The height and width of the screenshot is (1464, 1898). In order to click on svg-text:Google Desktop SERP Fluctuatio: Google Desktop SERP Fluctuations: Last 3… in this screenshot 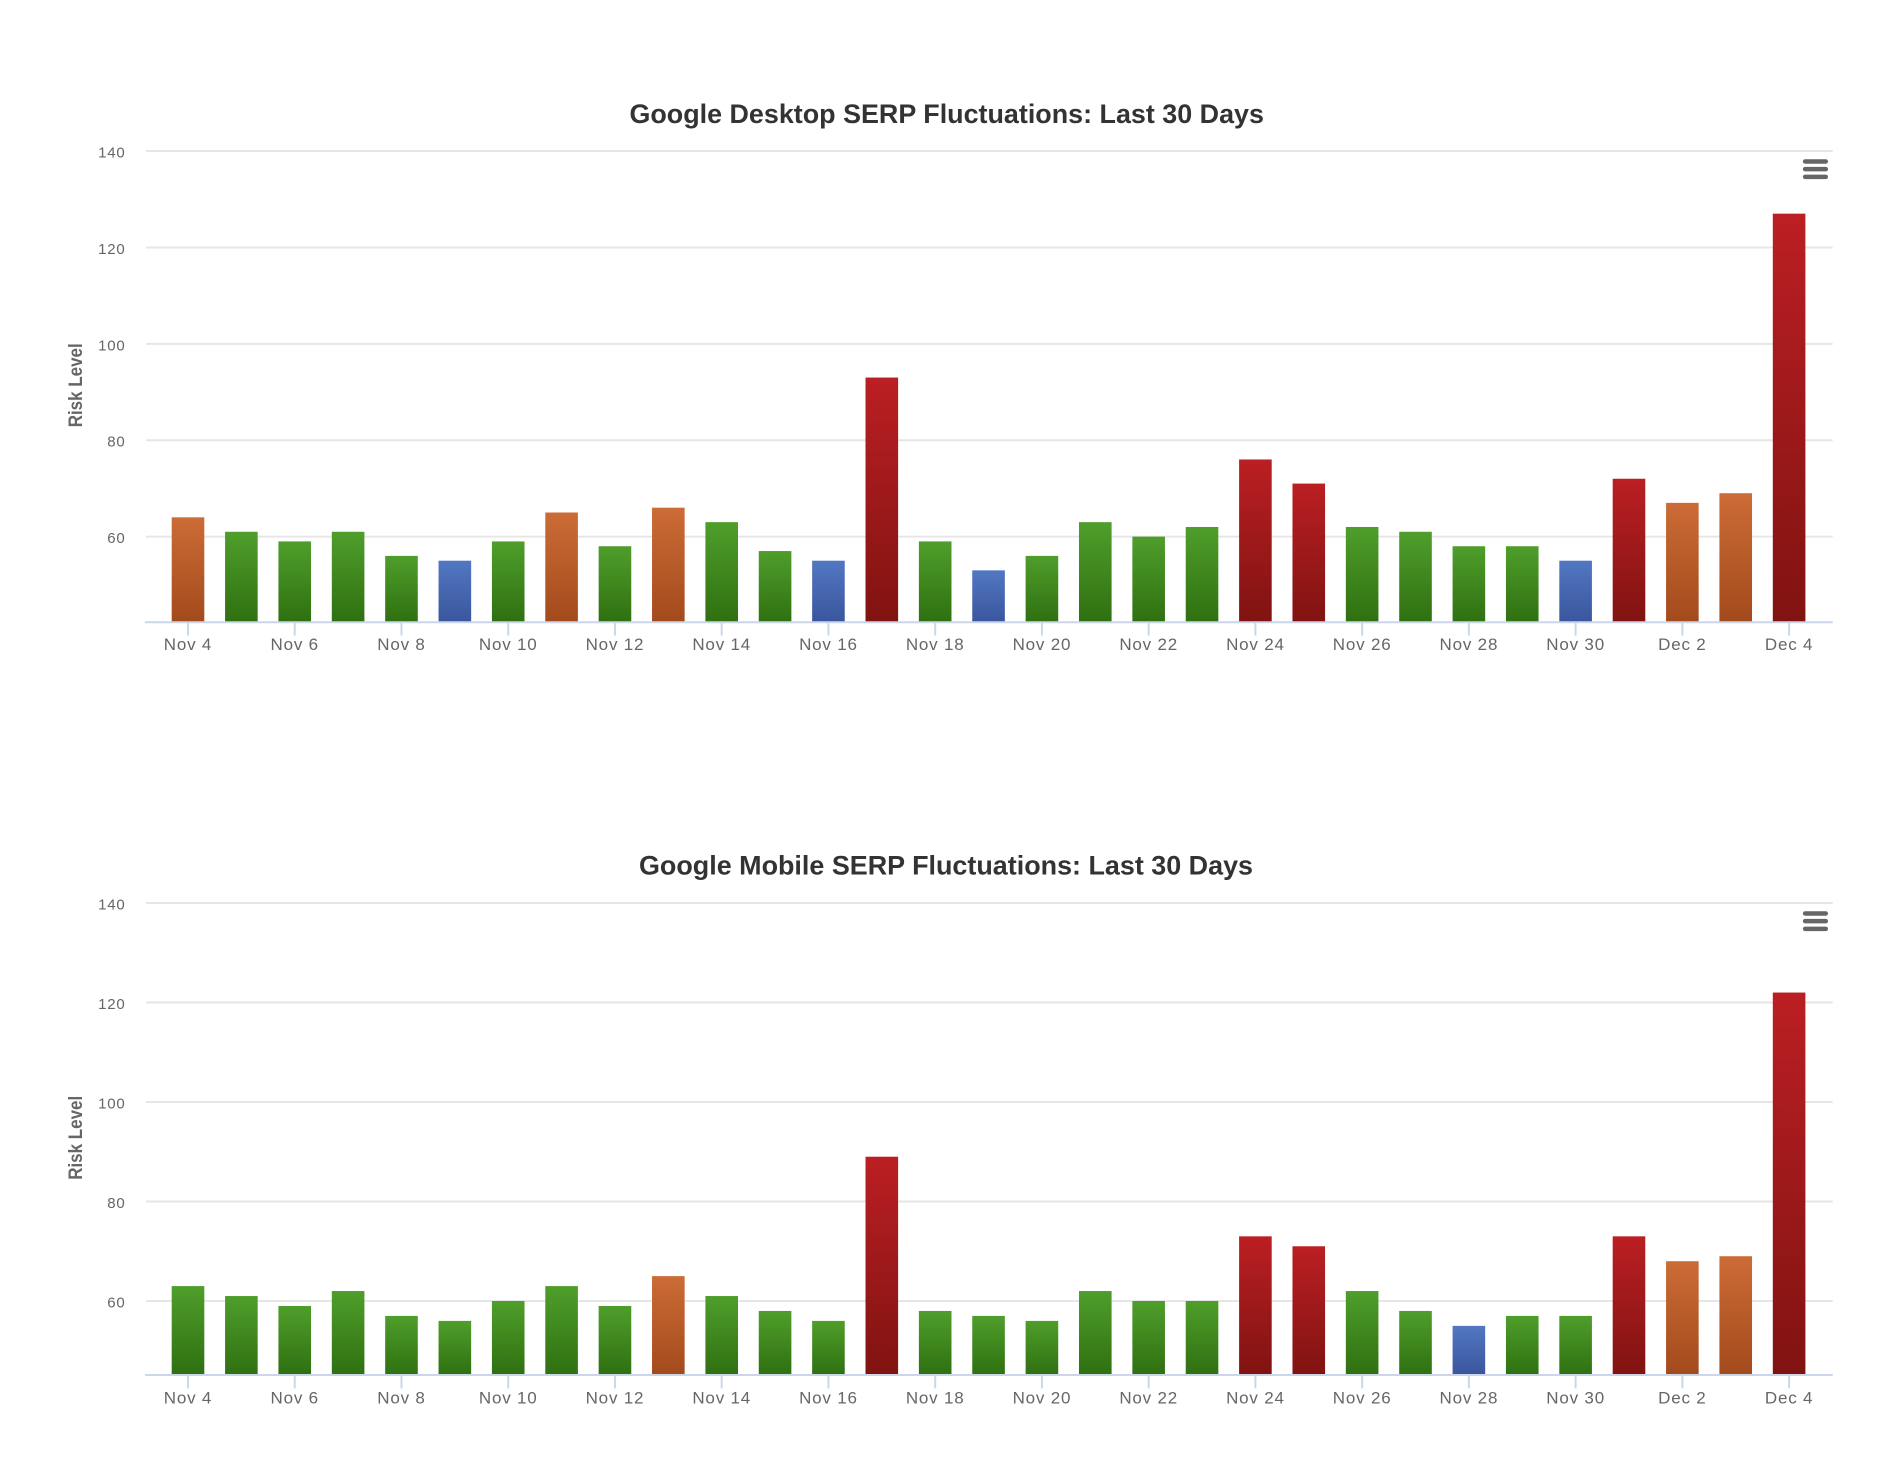, I will do `click(946, 114)`.